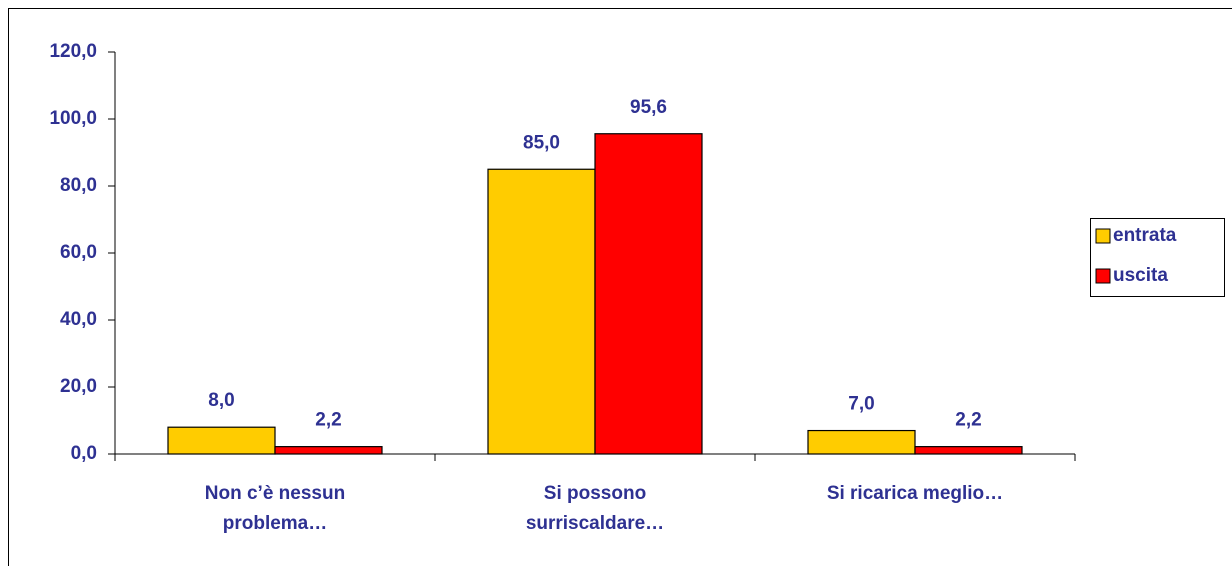  I want to click on y-tick-label: 100,0, so click(73, 118).